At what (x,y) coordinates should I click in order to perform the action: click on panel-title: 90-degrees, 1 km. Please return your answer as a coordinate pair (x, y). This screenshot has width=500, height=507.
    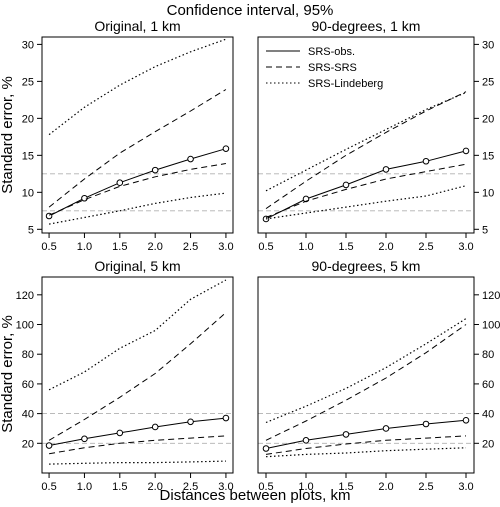
    Looking at the image, I should click on (366, 26).